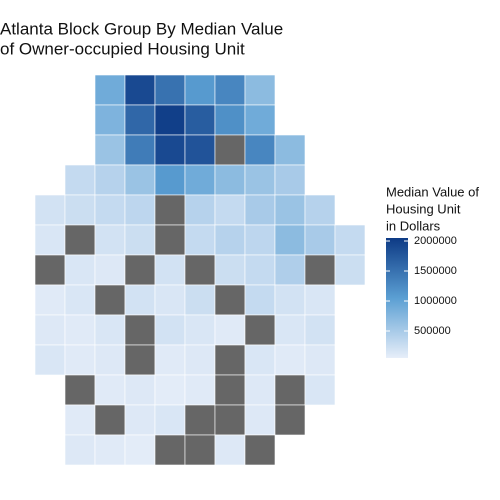 This screenshot has height=500, width=500. Describe the element at coordinates (435, 301) in the screenshot. I see `legend-tick-label: 1000000` at that location.